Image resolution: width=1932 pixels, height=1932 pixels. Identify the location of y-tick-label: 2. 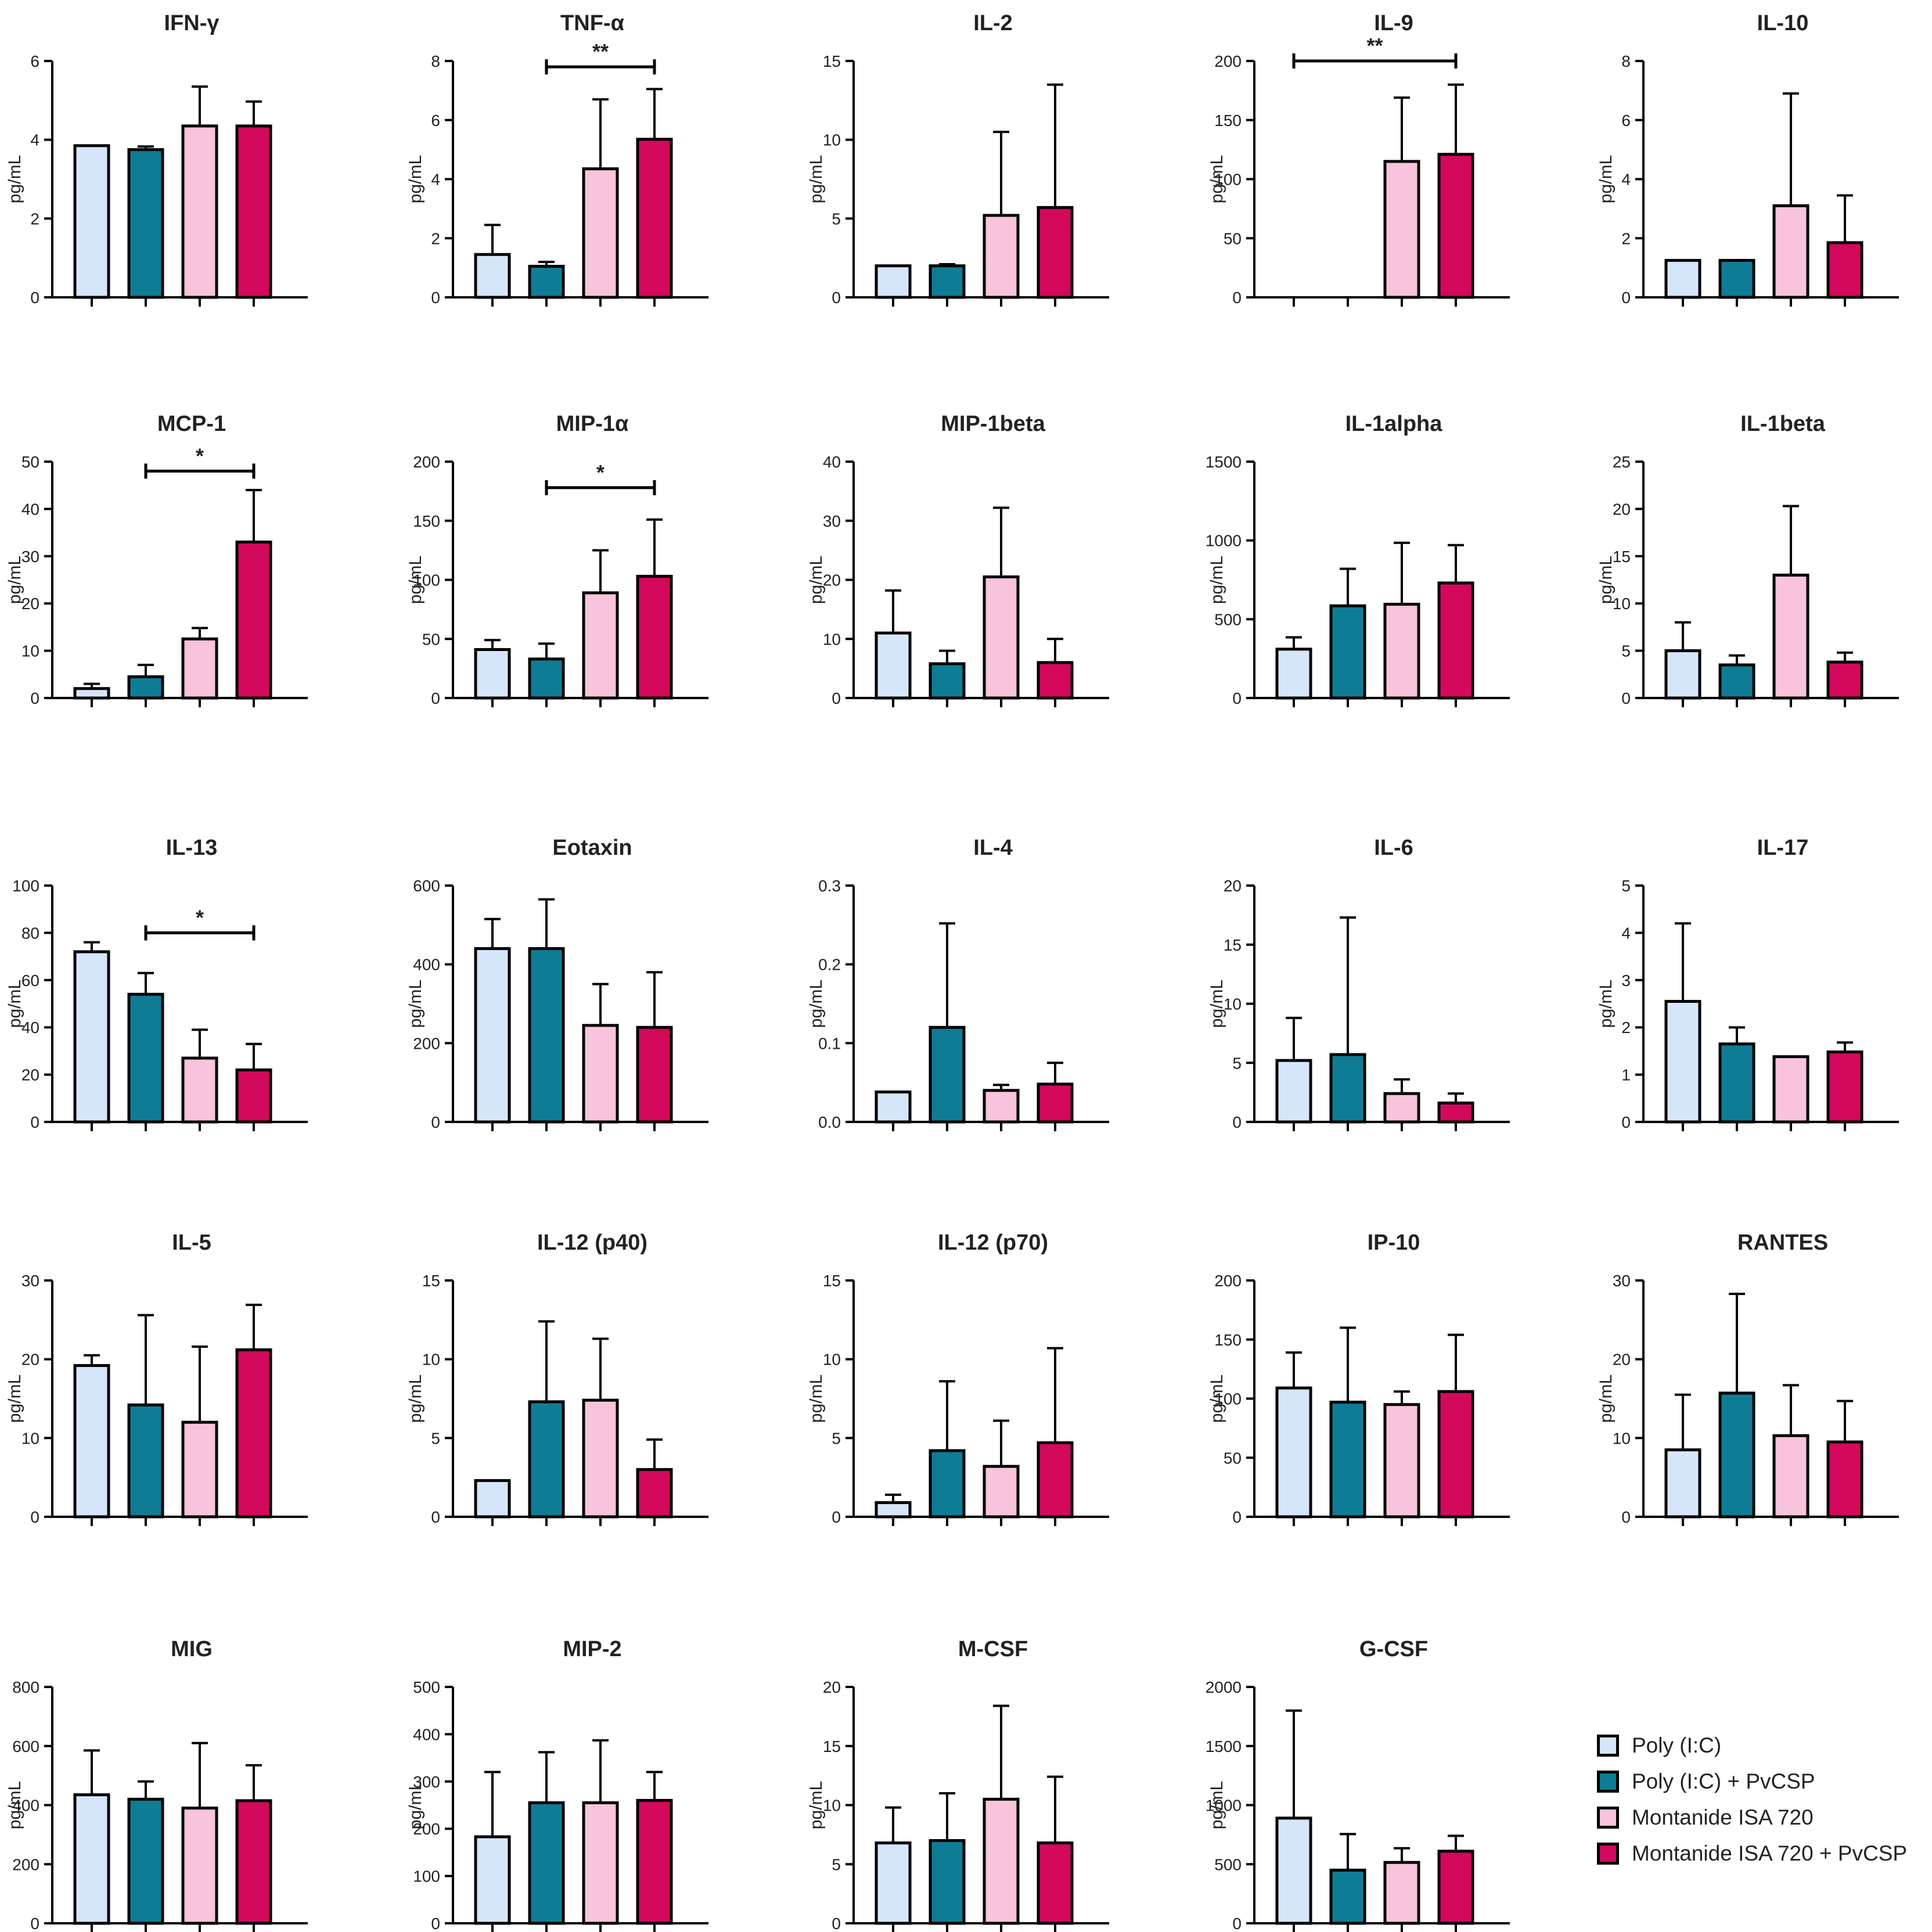
(1626, 1028).